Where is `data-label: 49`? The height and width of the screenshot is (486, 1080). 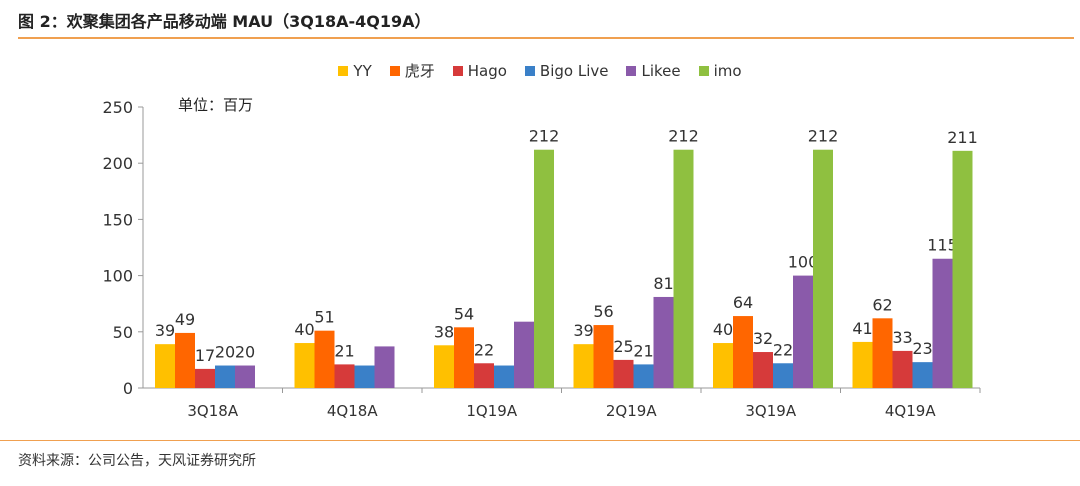
data-label: 49 is located at coordinates (185, 319).